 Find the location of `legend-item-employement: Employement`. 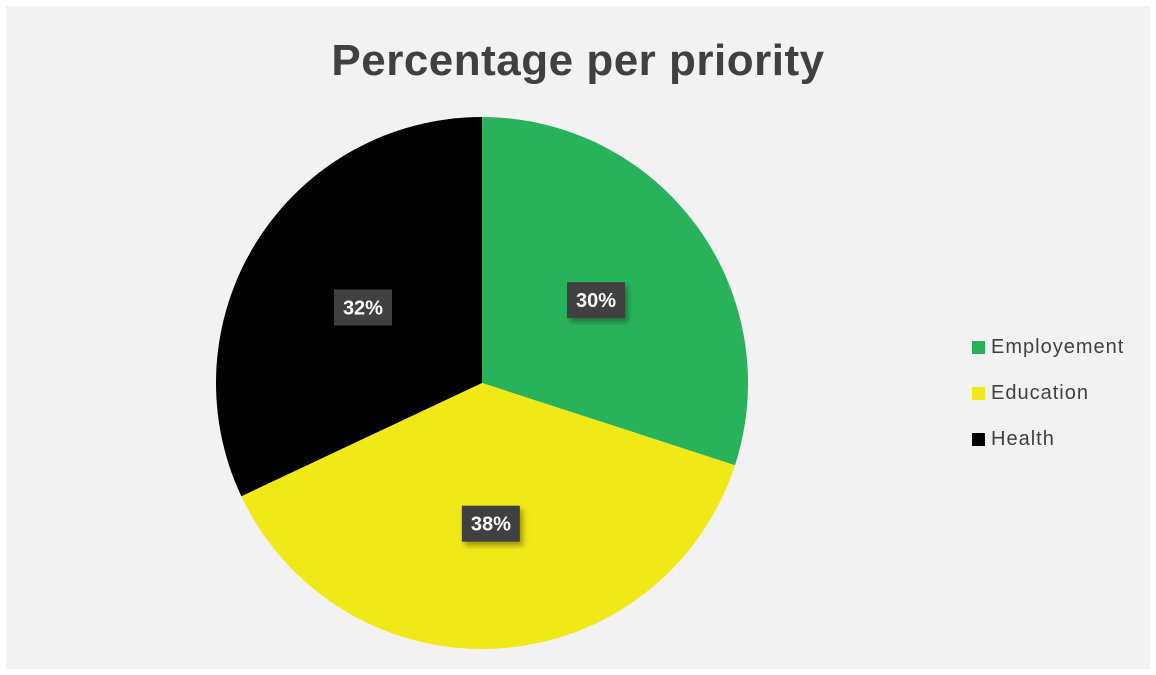

legend-item-employement: Employement is located at coordinates (1048, 347).